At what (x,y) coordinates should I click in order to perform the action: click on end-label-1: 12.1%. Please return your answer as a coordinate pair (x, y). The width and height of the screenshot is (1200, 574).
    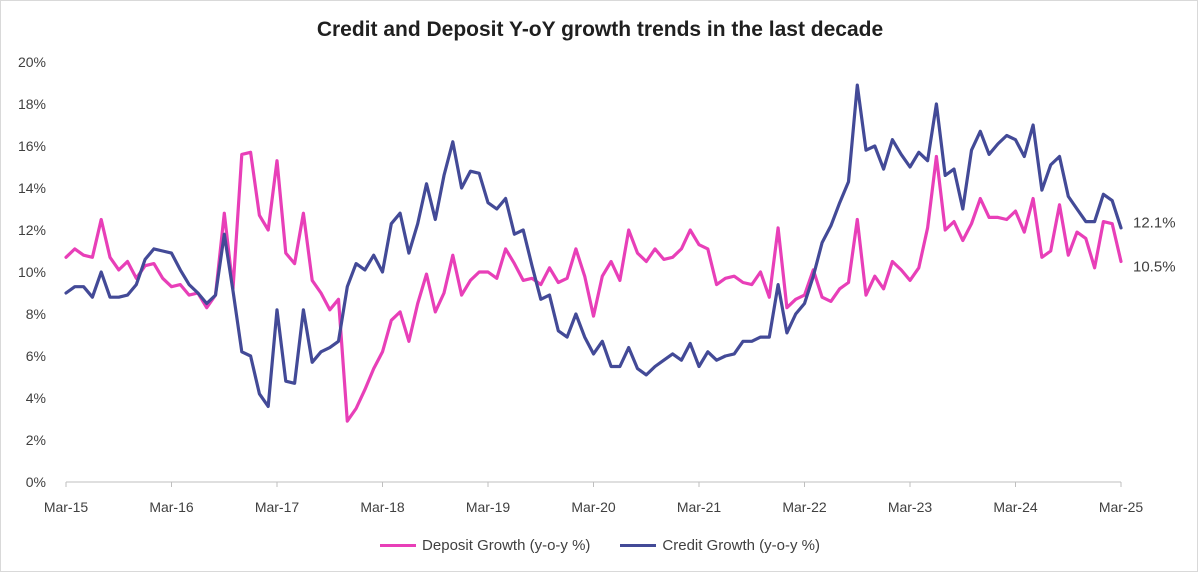
    Looking at the image, I should click on (1154, 223).